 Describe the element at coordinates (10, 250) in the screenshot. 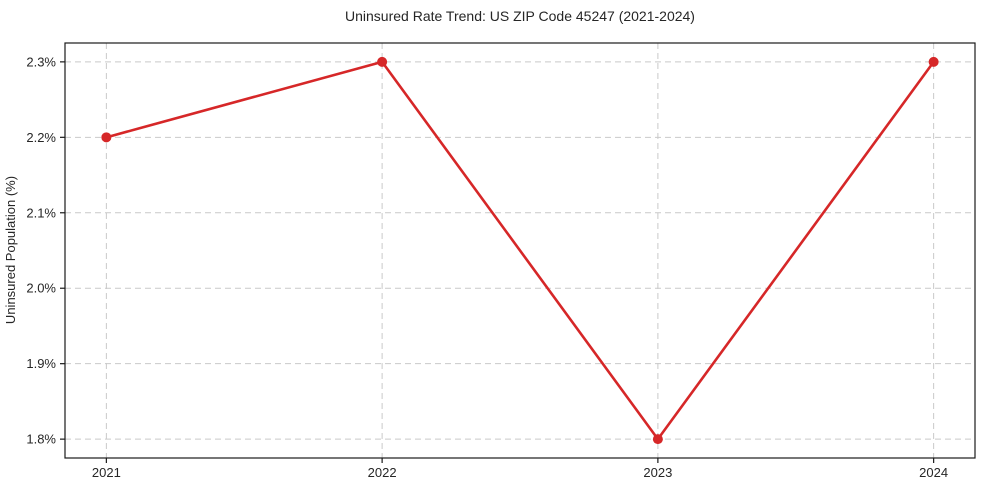

I see `y-axis-label: Uninsured Population (%)` at that location.